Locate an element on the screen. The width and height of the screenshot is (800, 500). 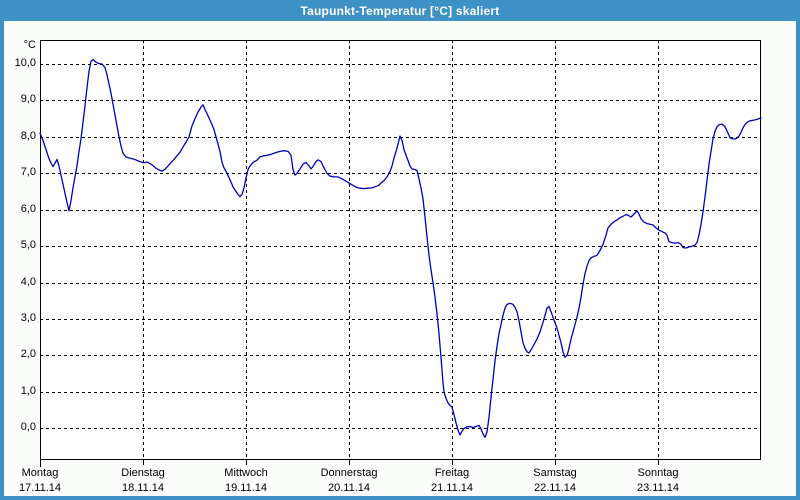
y-tick-label: 1,0 is located at coordinates (28, 390).